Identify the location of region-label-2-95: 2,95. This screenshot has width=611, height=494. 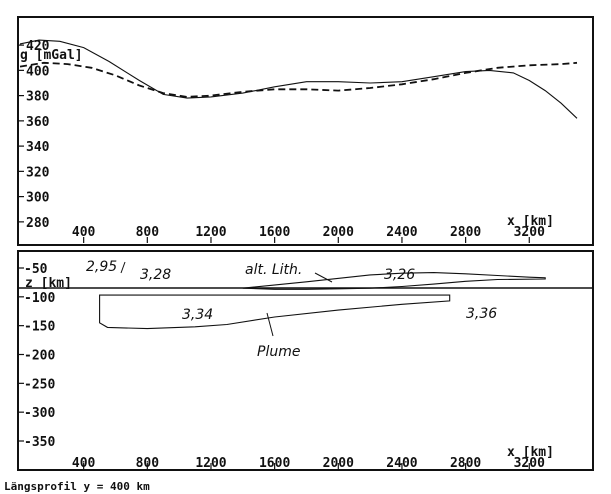
(101, 267).